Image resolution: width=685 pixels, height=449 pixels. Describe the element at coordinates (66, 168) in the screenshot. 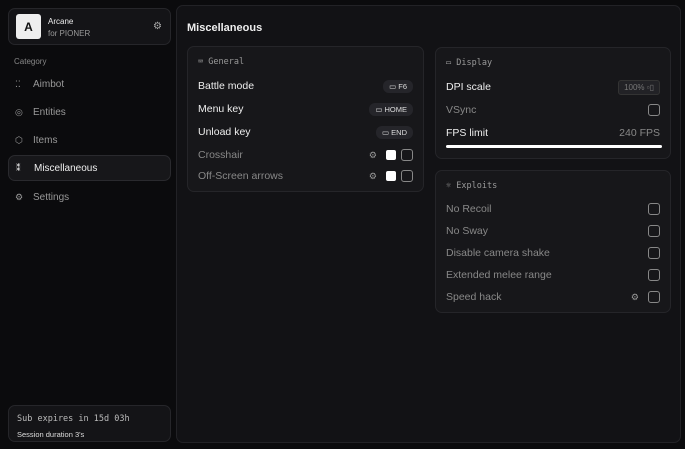

I see `sidebar-item-label: Miscellaneous` at that location.